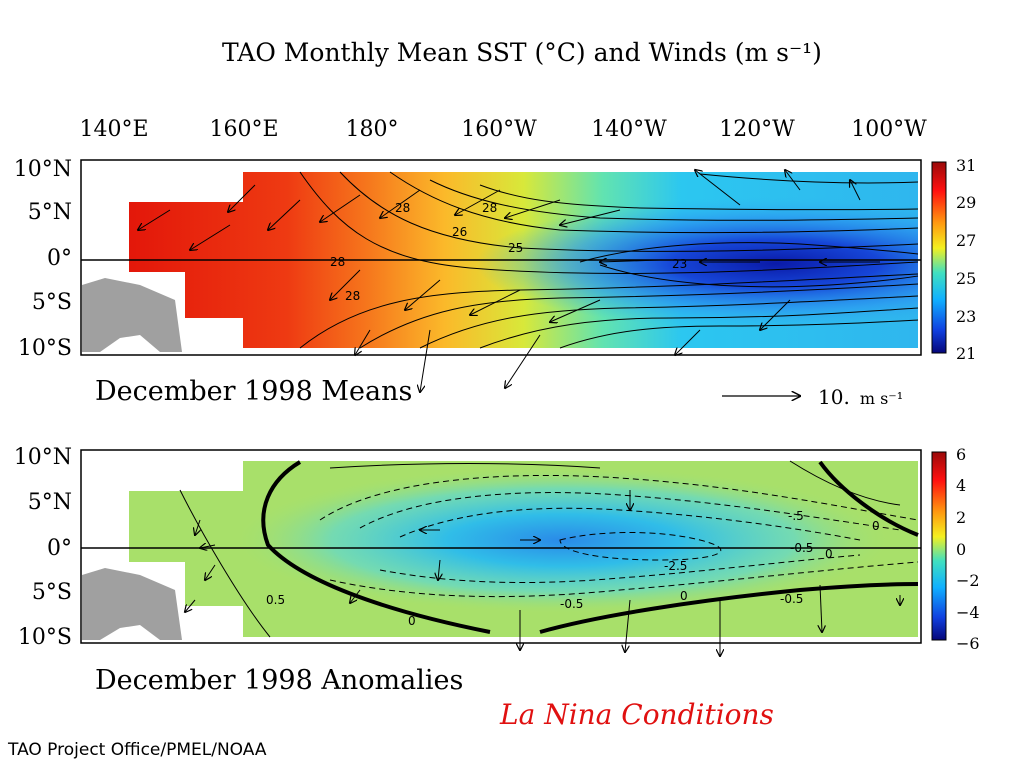 This screenshot has height=768, width=1024. What do you see at coordinates (968, 612) in the screenshot?
I see `anomaly-colorbar-tick: −4` at bounding box center [968, 612].